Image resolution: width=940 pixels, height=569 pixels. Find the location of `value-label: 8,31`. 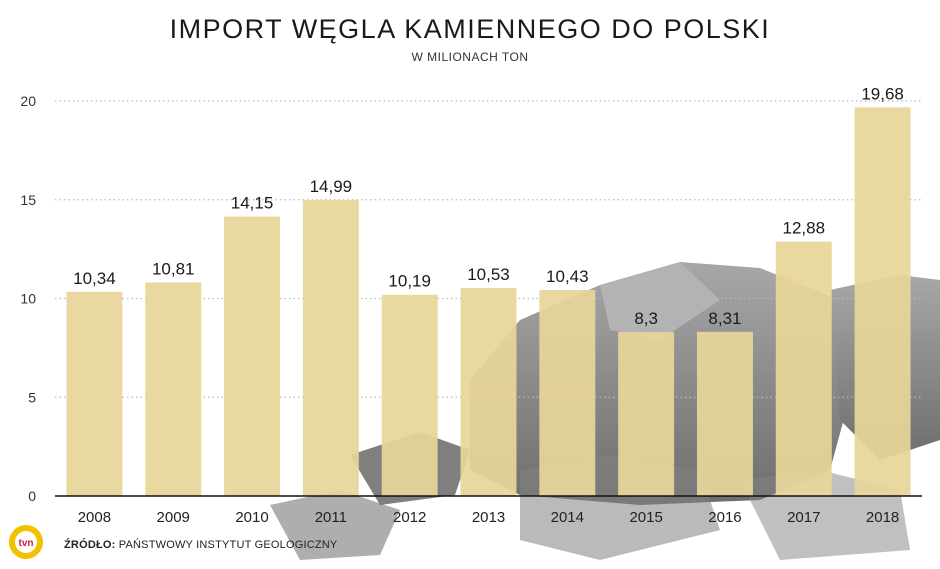

value-label: 8,31 is located at coordinates (724, 318).